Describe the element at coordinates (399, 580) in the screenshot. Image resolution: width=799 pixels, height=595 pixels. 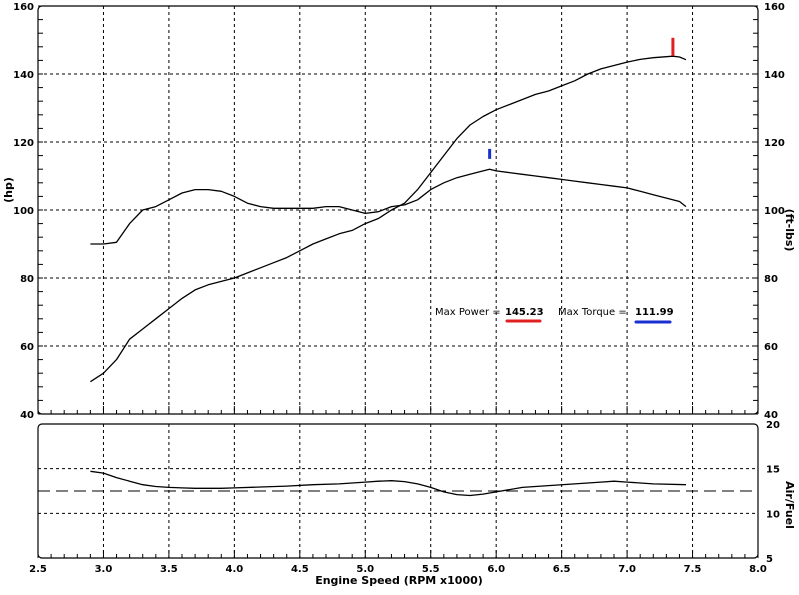
I see `x-axis-title: Engine Speed (RPM x1000)` at that location.